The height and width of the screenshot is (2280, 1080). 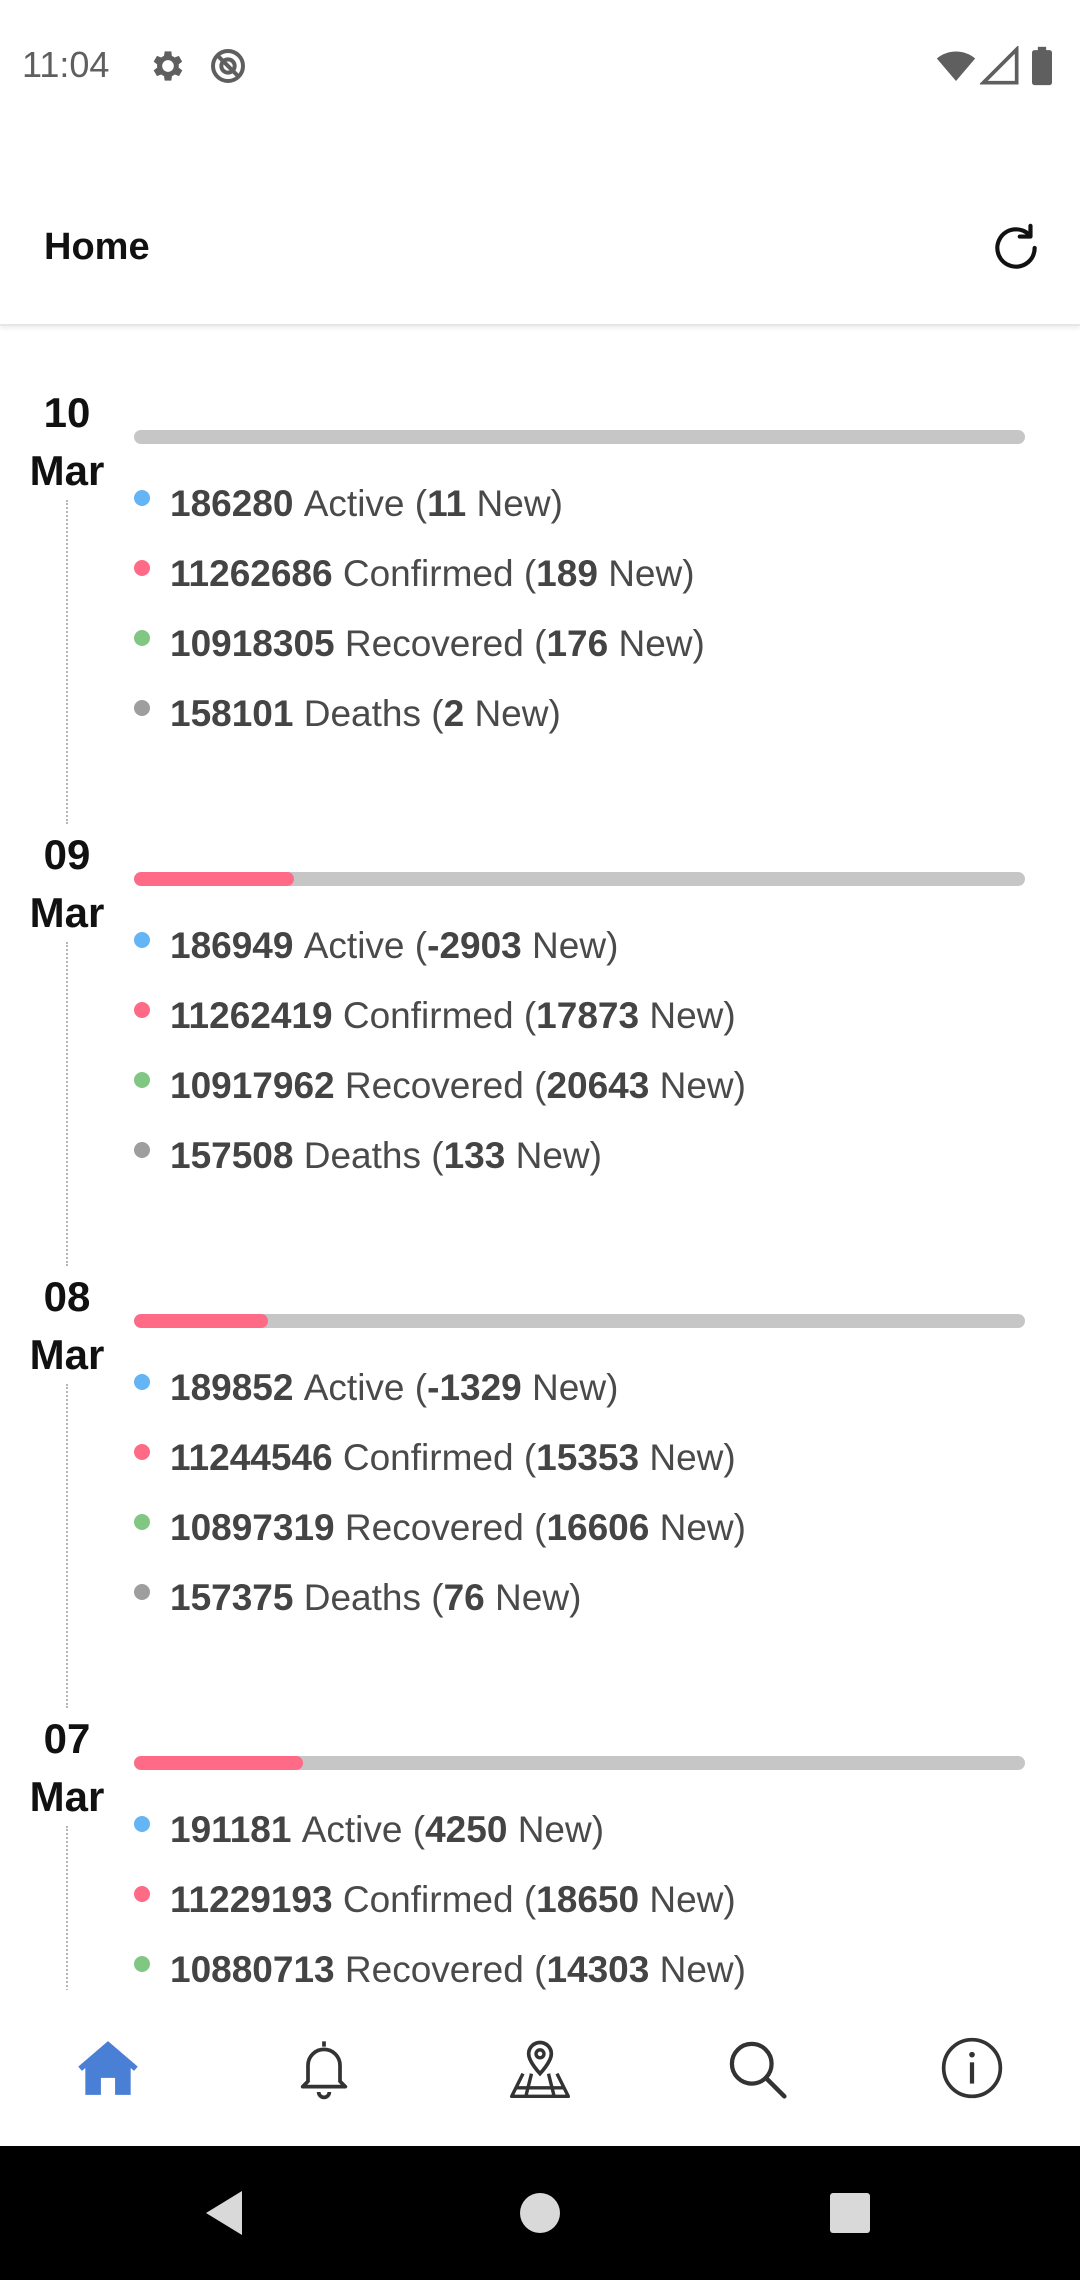 What do you see at coordinates (474, 1387) in the screenshot?
I see `stat-new: -1329` at bounding box center [474, 1387].